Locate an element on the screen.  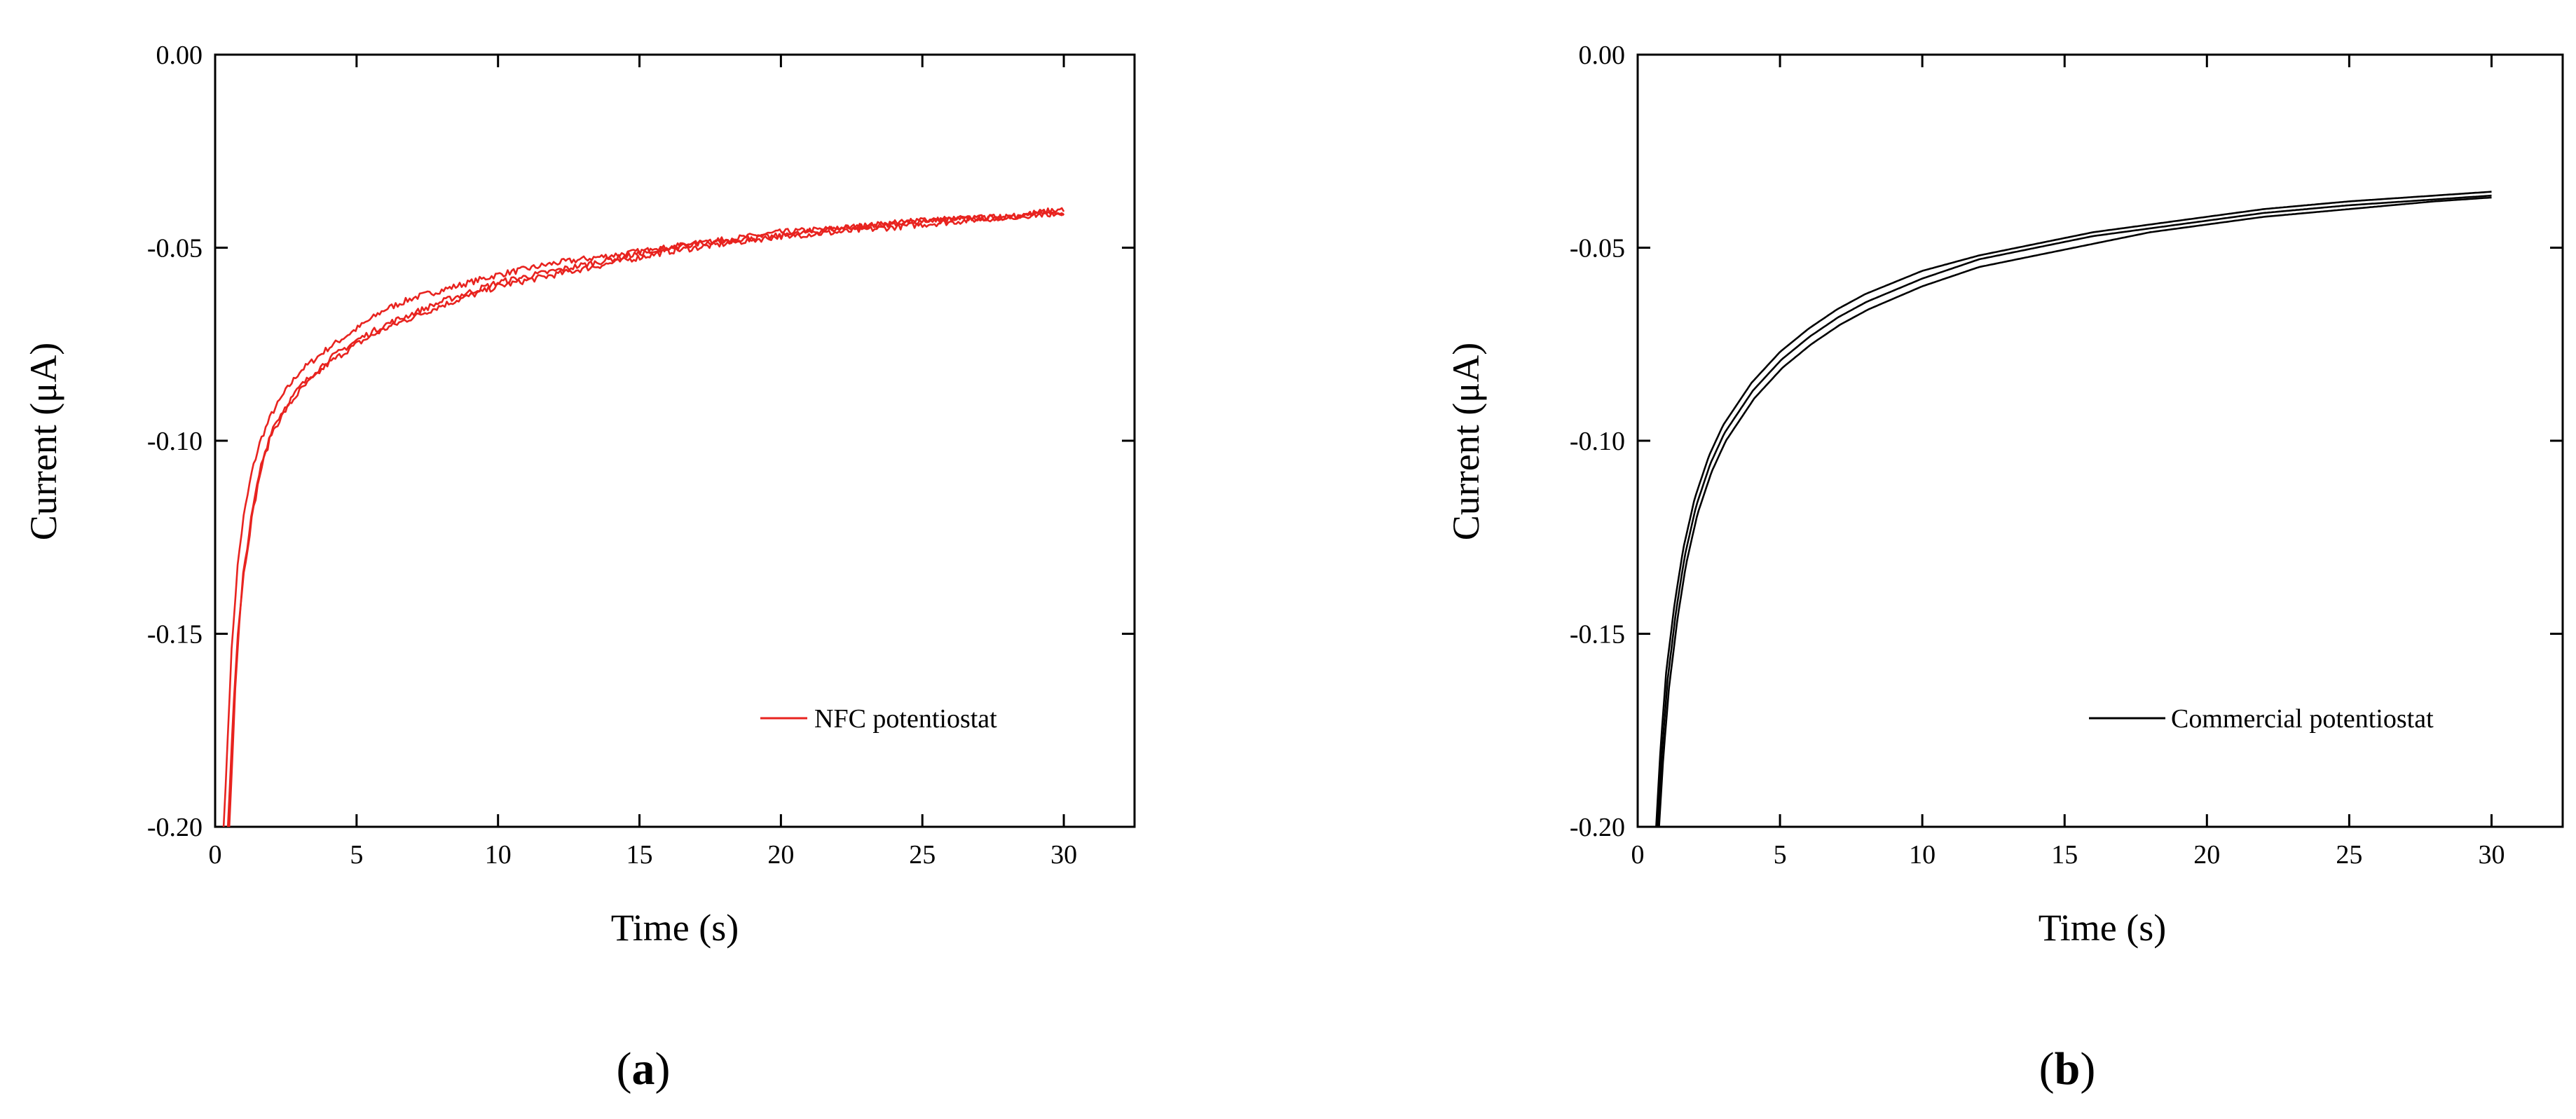
panel-label-b: (b) is located at coordinates (2068, 1068).